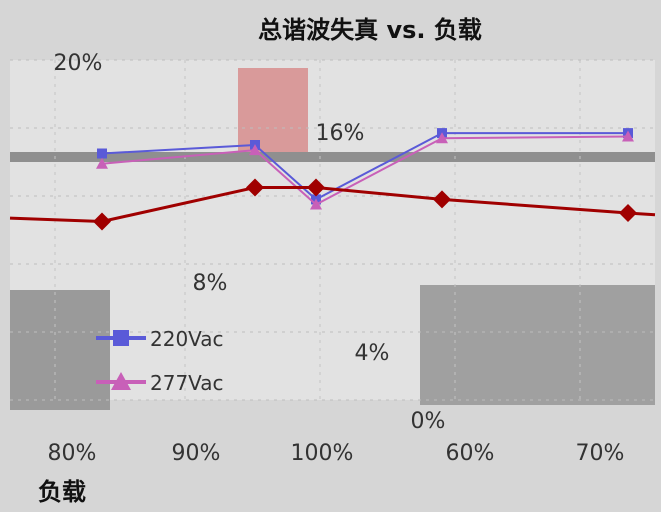  What do you see at coordinates (537, 345) in the screenshot?
I see `artifact-block-right` at bounding box center [537, 345].